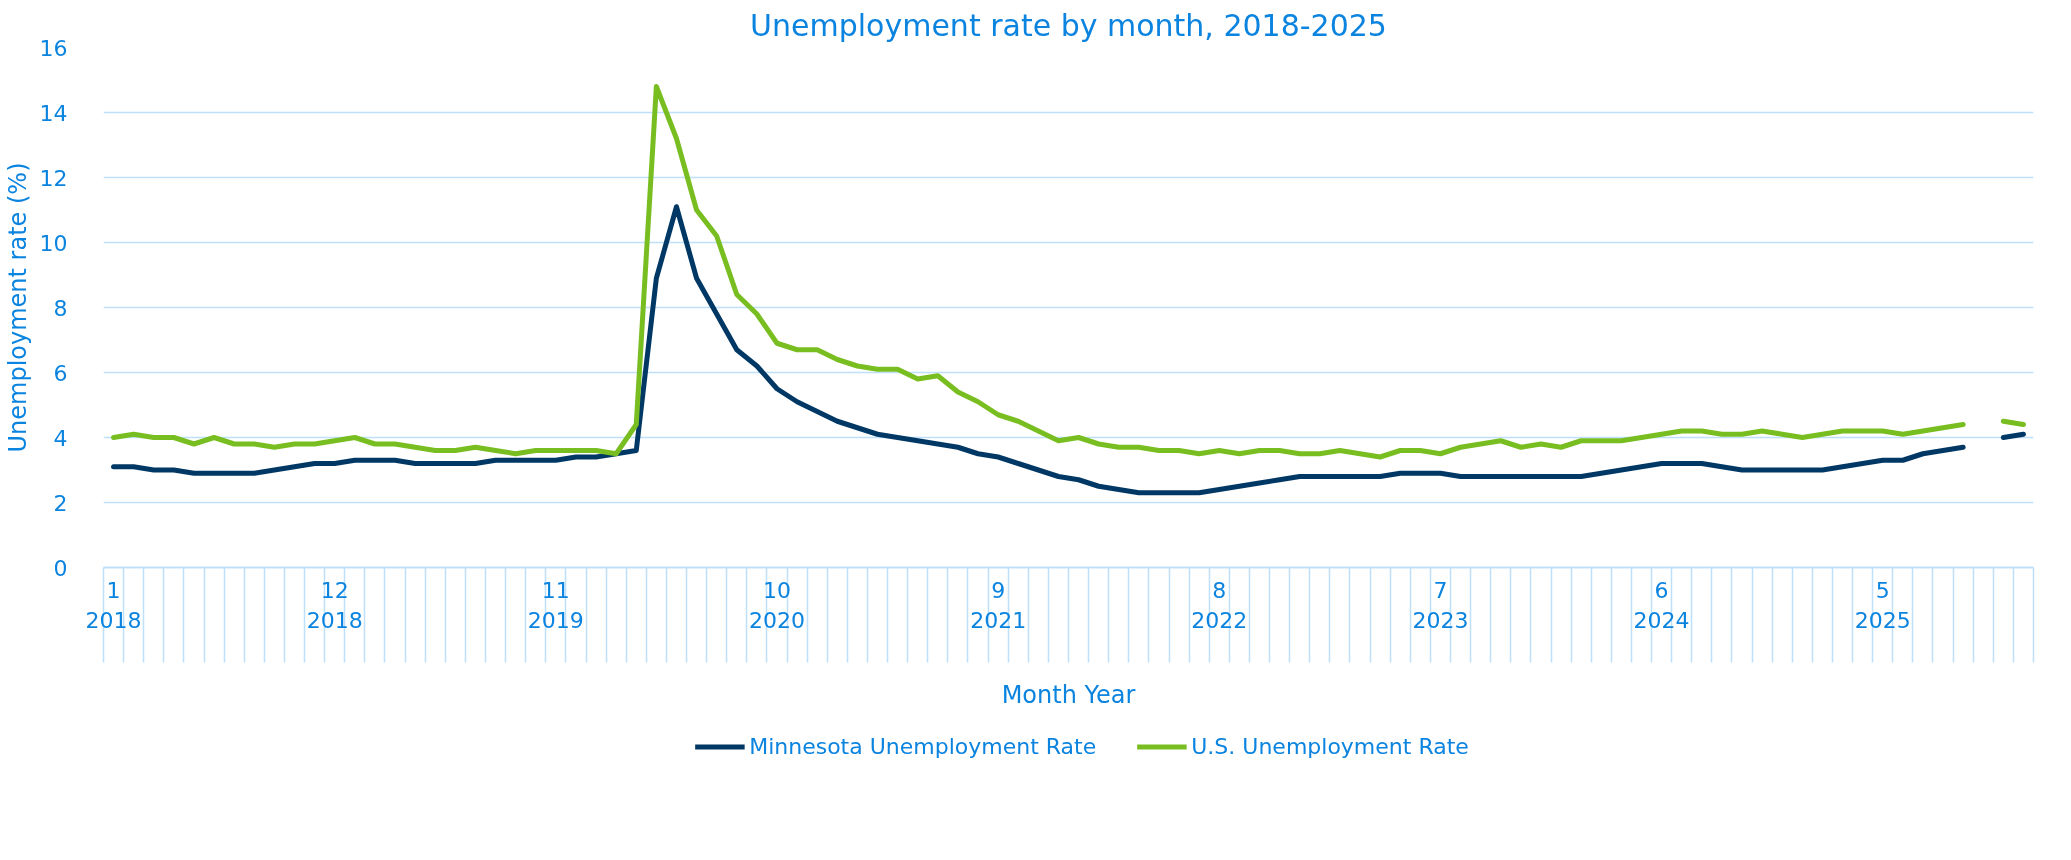 This screenshot has width=2071, height=860. Describe the element at coordinates (60, 438) in the screenshot. I see `y-tick-label: 4` at that location.